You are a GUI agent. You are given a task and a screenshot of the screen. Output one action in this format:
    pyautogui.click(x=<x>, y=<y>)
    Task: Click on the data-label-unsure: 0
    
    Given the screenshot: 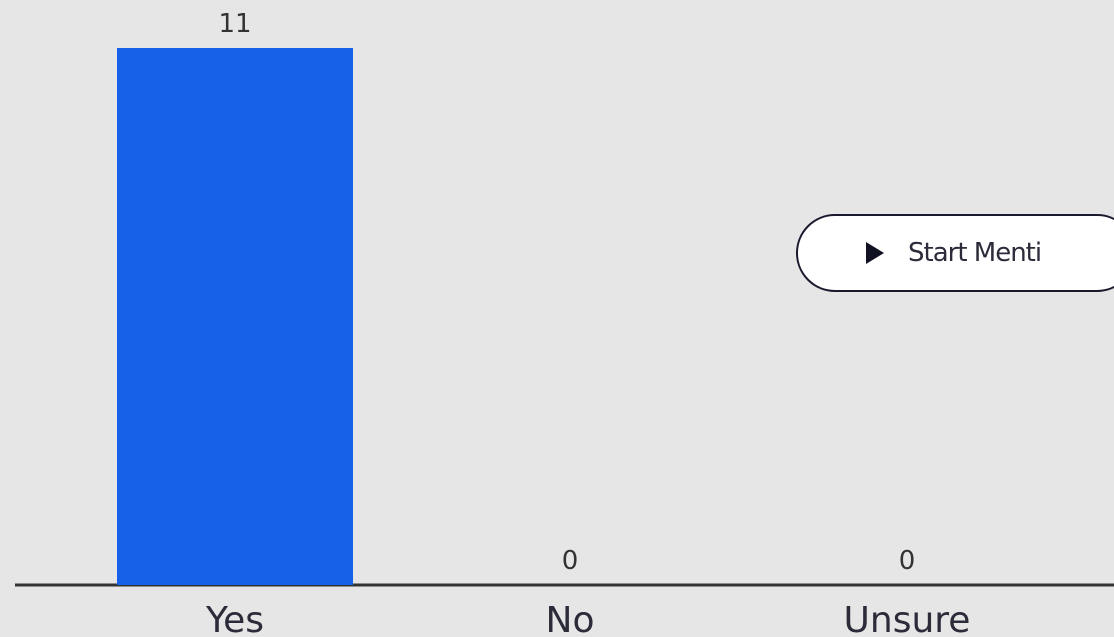 What is the action you would take?
    pyautogui.click(x=907, y=561)
    